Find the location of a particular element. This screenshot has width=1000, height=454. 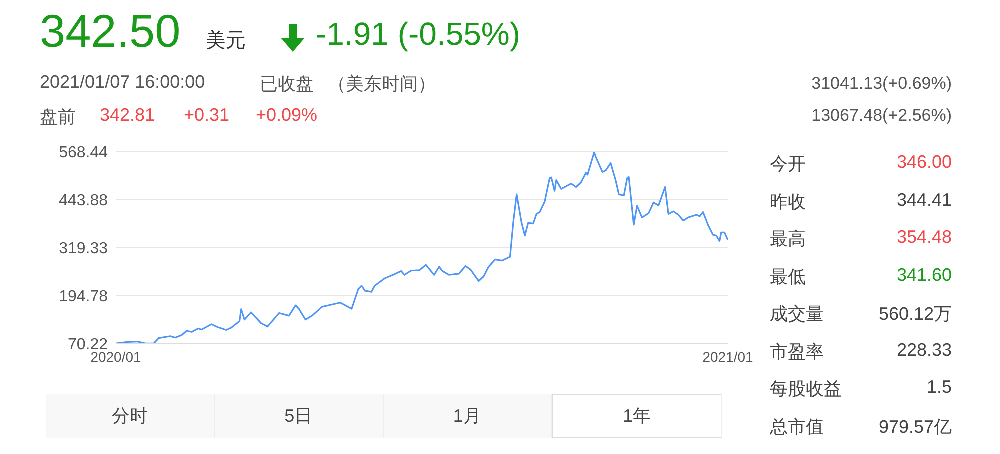

text: +0.09% is located at coordinates (287, 115).